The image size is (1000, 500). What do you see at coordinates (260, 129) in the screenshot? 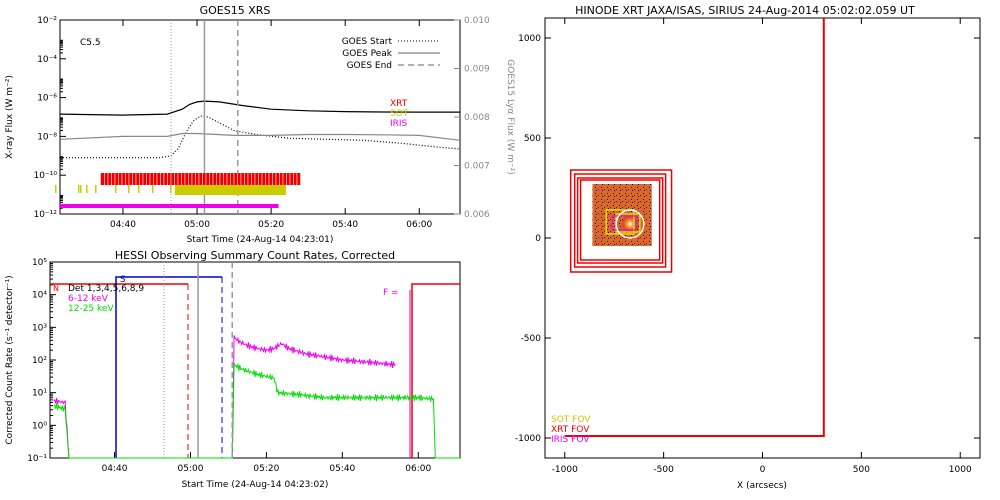
I see `goes-series-group` at bounding box center [260, 129].